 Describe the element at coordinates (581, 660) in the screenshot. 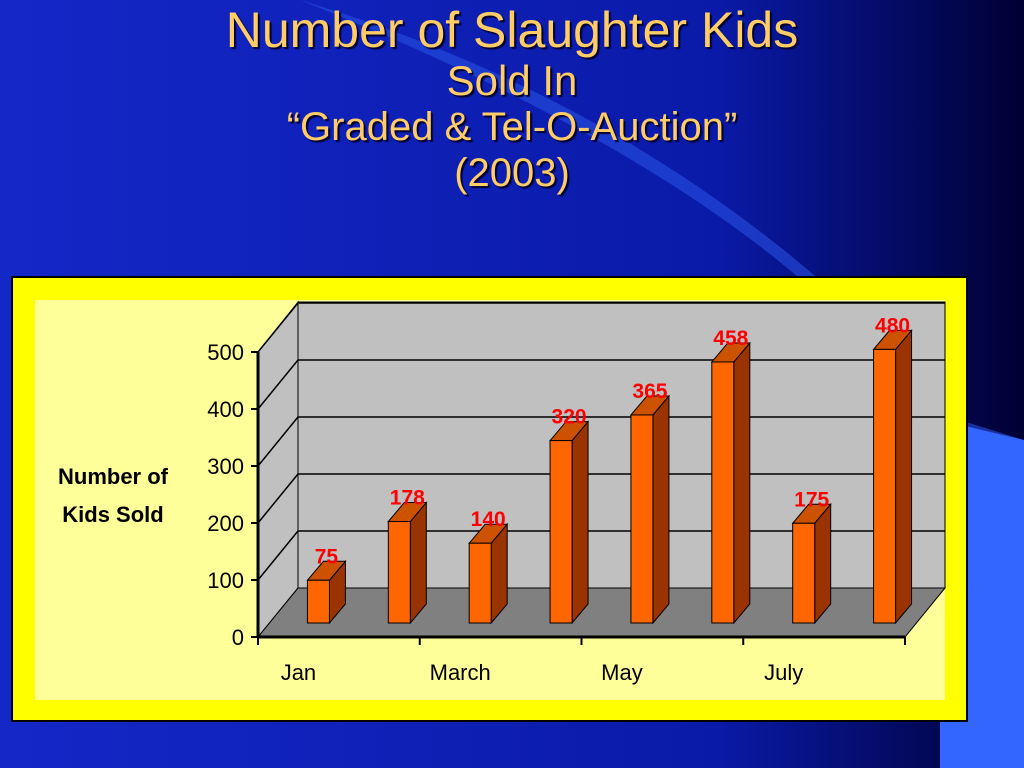

I see `x-axis: Jan March May July` at that location.